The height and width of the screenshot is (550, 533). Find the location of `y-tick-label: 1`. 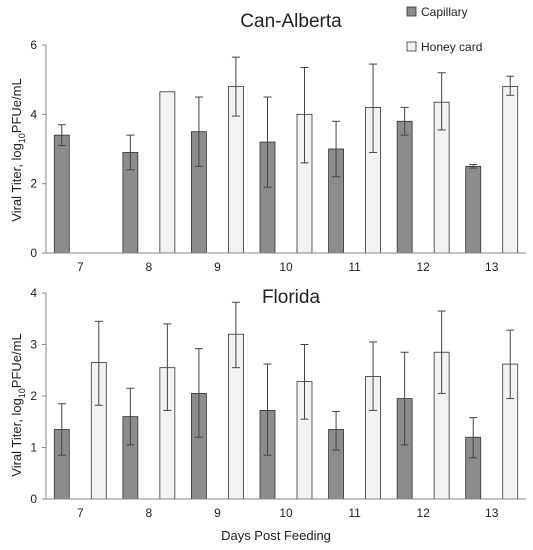

y-tick-label: 1 is located at coordinates (33, 448).